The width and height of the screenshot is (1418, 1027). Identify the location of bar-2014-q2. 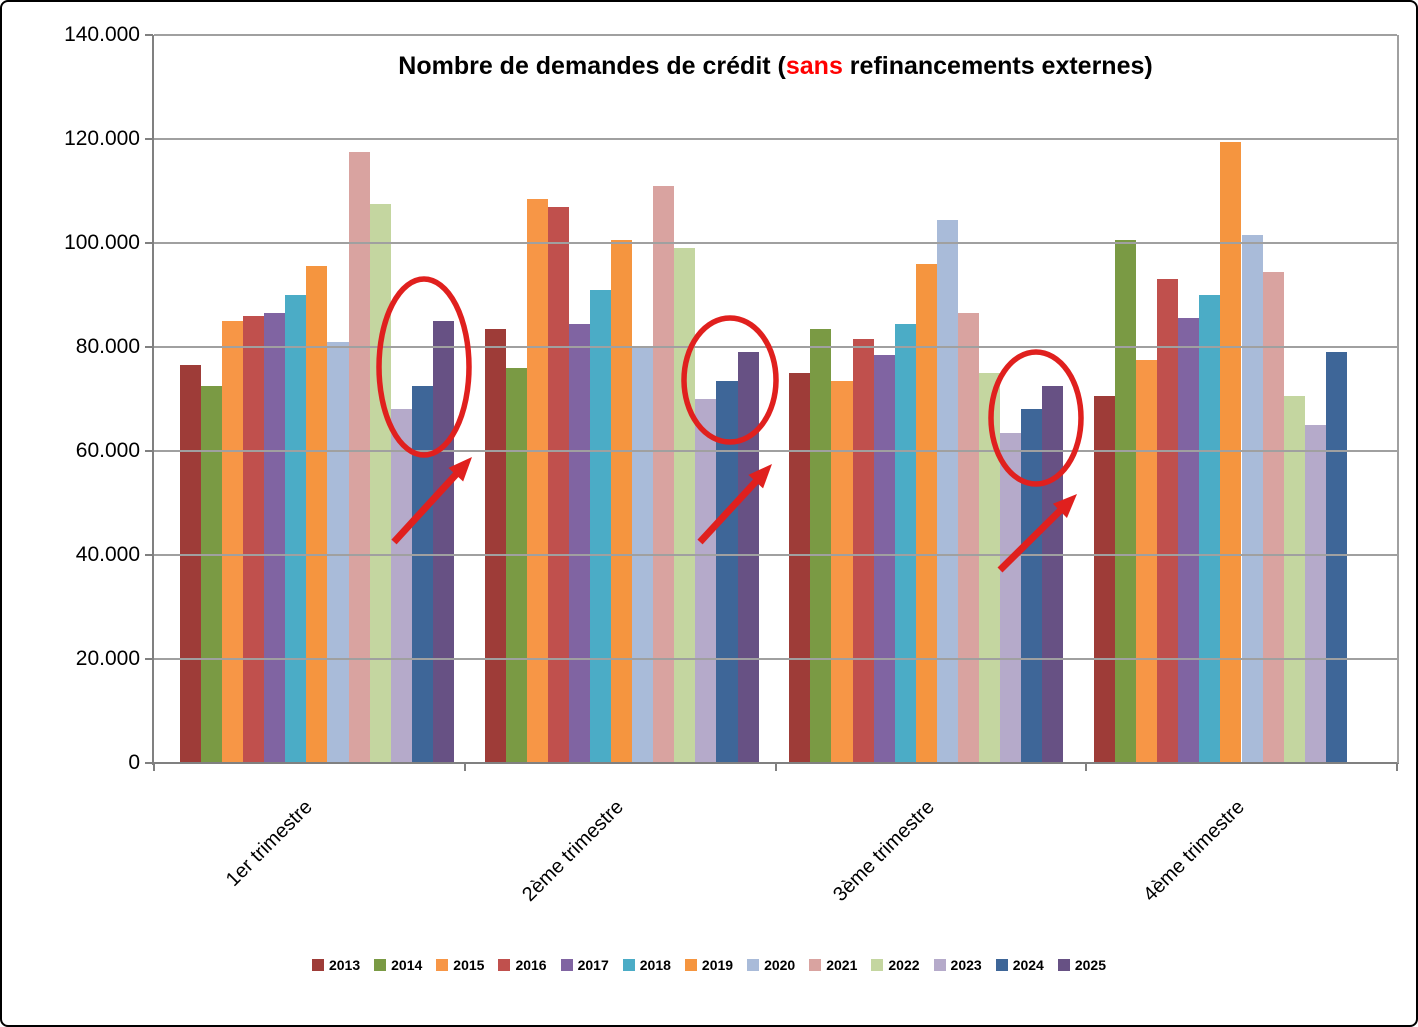
(516, 565).